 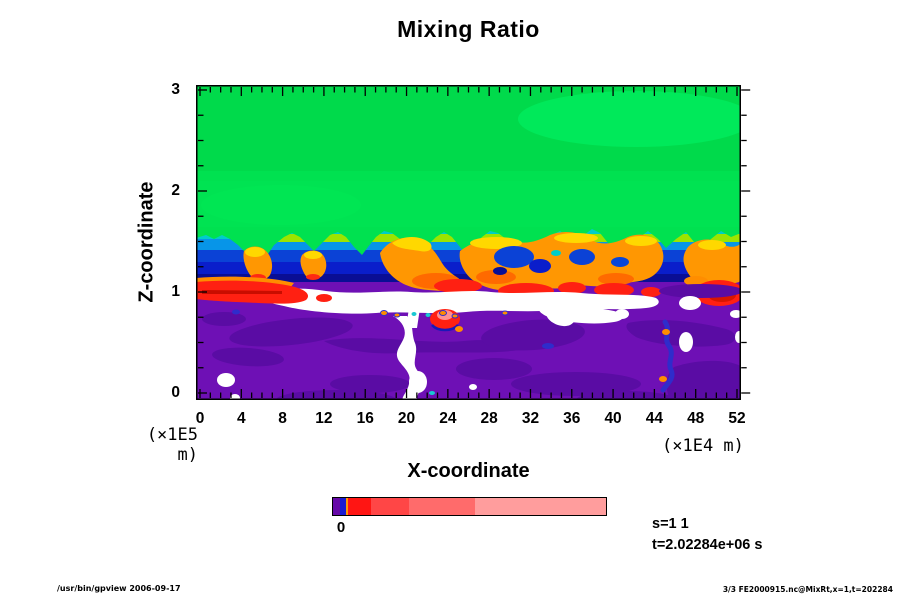 What do you see at coordinates (175, 89) in the screenshot?
I see `z-tick-label: 3` at bounding box center [175, 89].